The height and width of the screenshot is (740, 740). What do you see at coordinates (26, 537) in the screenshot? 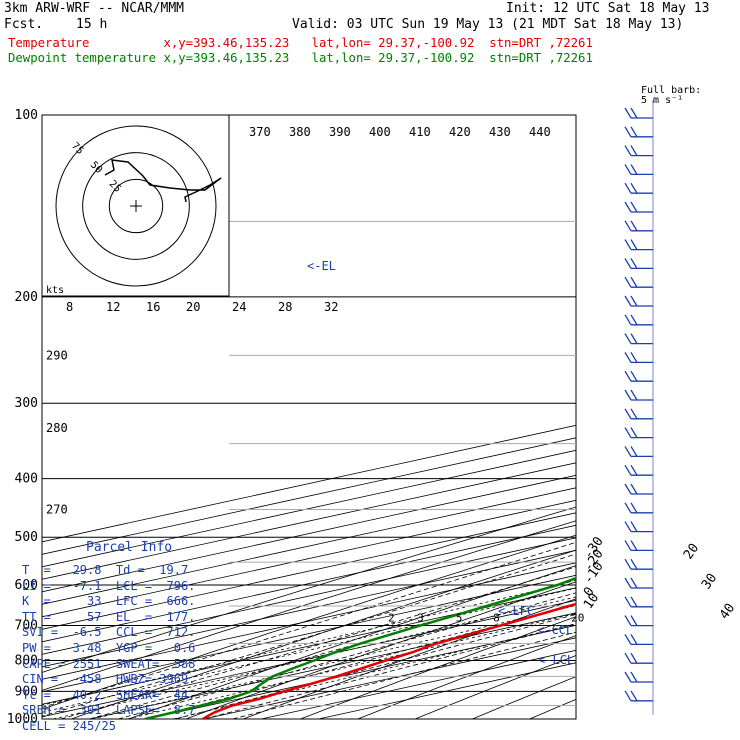
I see `pressure-tick-label: 500` at bounding box center [26, 537].